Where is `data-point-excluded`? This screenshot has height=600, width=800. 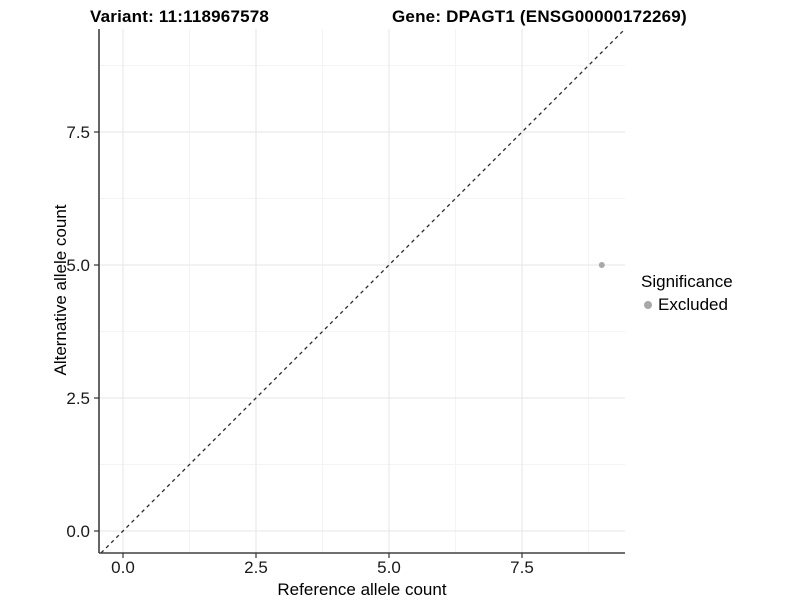
data-point-excluded is located at coordinates (601, 265).